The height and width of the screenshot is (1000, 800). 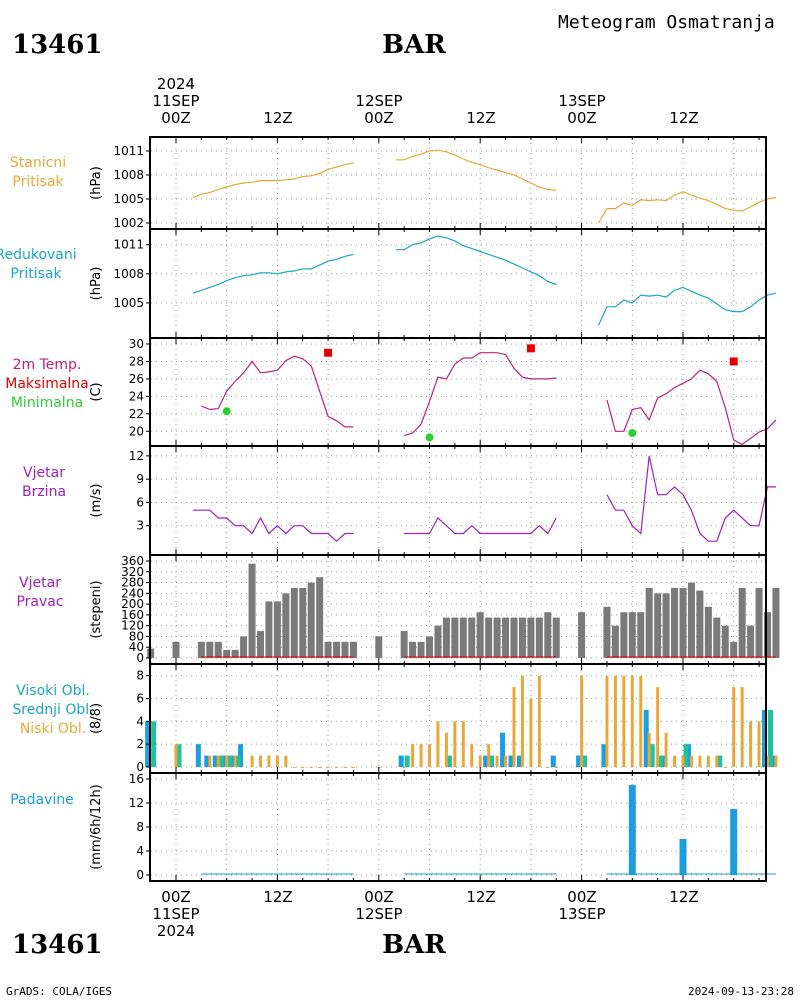 What do you see at coordinates (379, 101) in the screenshot?
I see `day-label: 12SEP` at bounding box center [379, 101].